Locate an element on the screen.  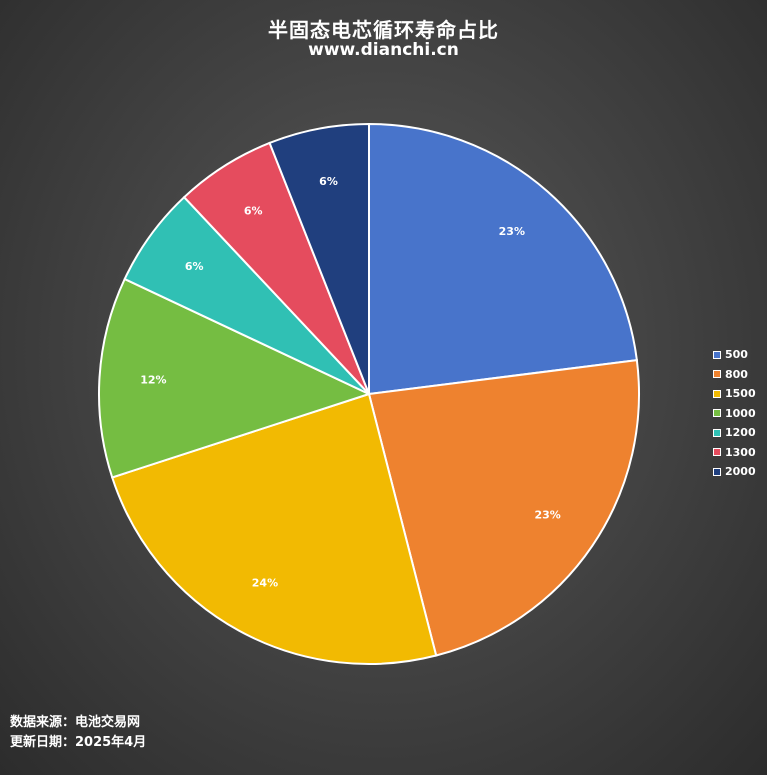
data-label-1300: 6% is located at coordinates (253, 211).